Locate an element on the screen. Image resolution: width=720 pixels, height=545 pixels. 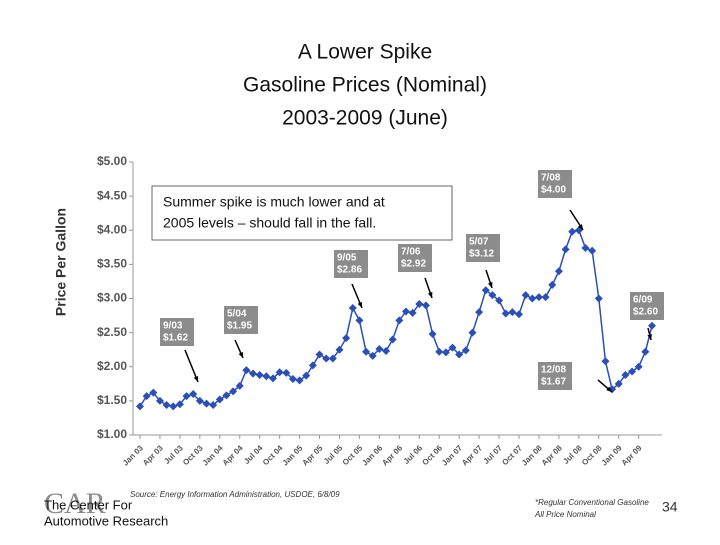
callout: Summer spike is much lower and at is located at coordinates (274, 202).